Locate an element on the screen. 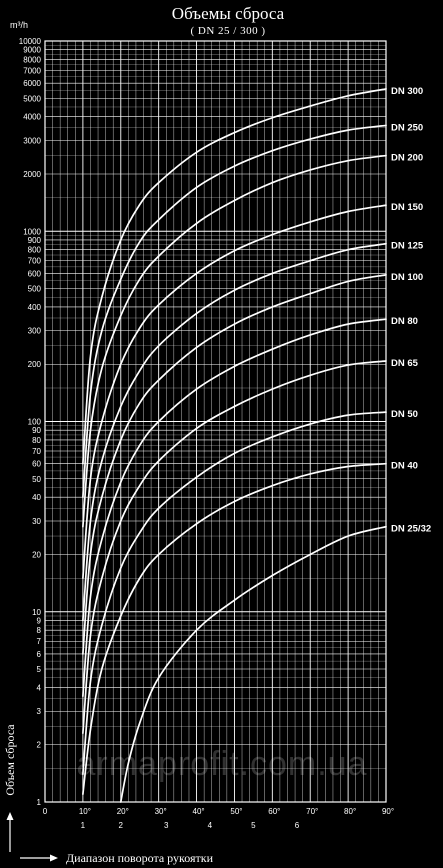 The width and height of the screenshot is (443, 868). y-tick-label: 80 is located at coordinates (36, 440).